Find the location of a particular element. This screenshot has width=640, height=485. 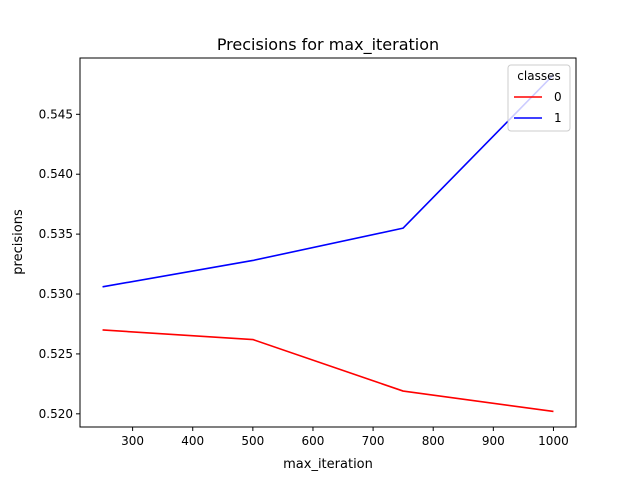

y-axis-ticks: 0.520 0.525 0.530 0.535 0.540 0.545 is located at coordinates (59, 264).